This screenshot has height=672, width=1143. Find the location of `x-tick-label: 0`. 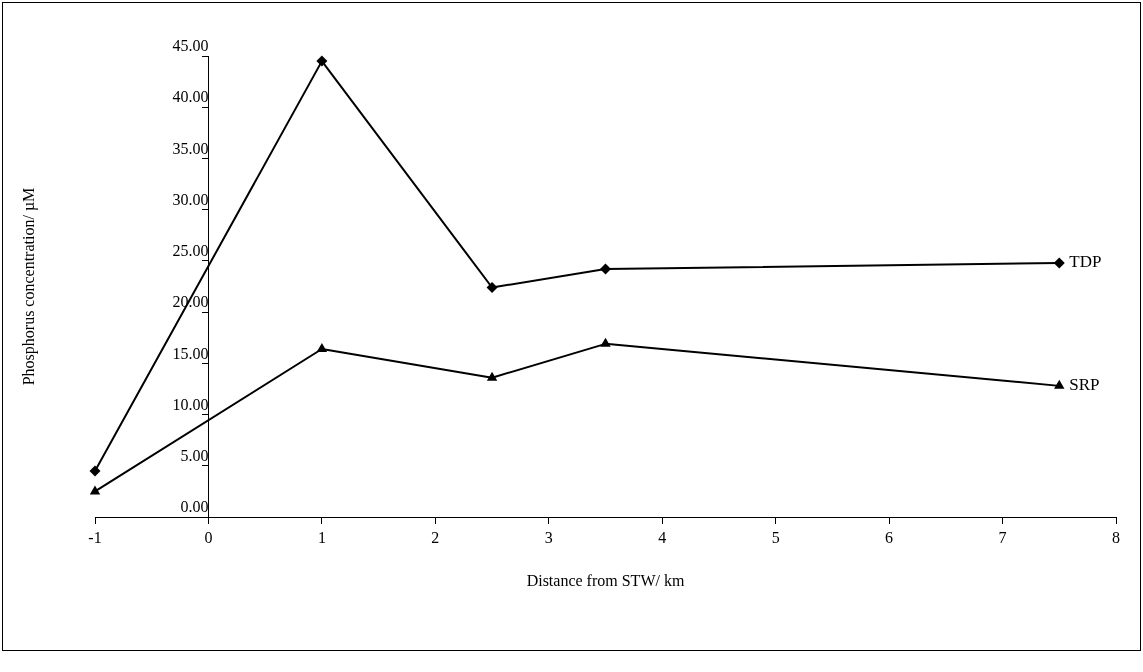

x-tick-label: 0 is located at coordinates (208, 537).